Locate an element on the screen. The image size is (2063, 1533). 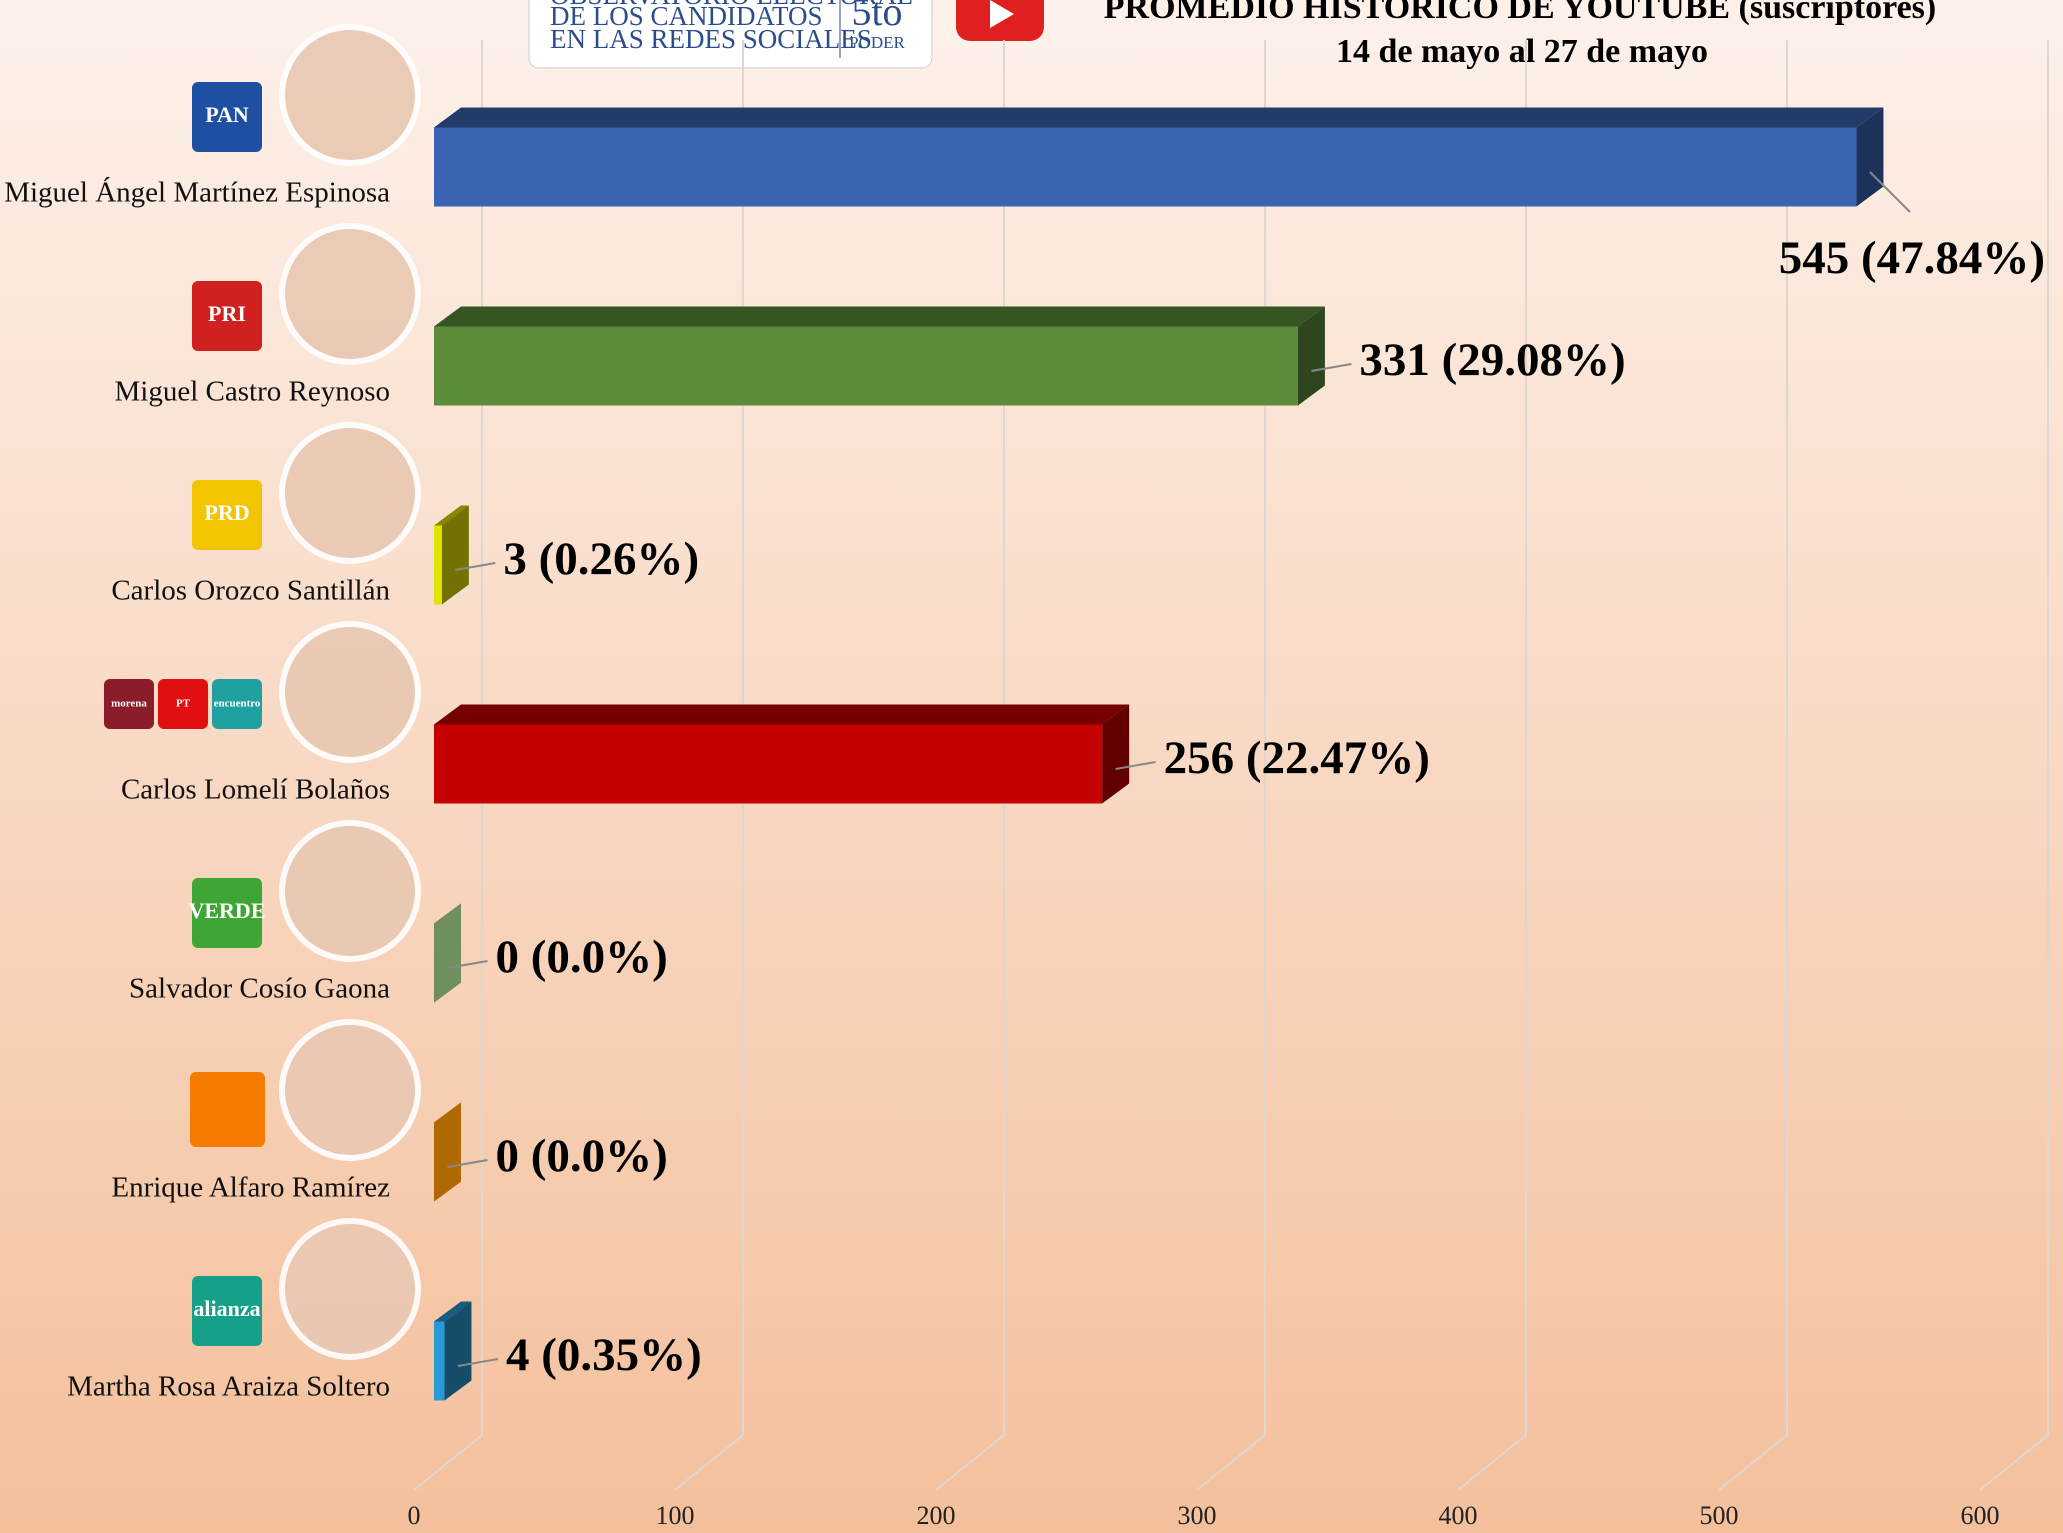
value-label: 256 (22.47%) is located at coordinates (1297, 758).